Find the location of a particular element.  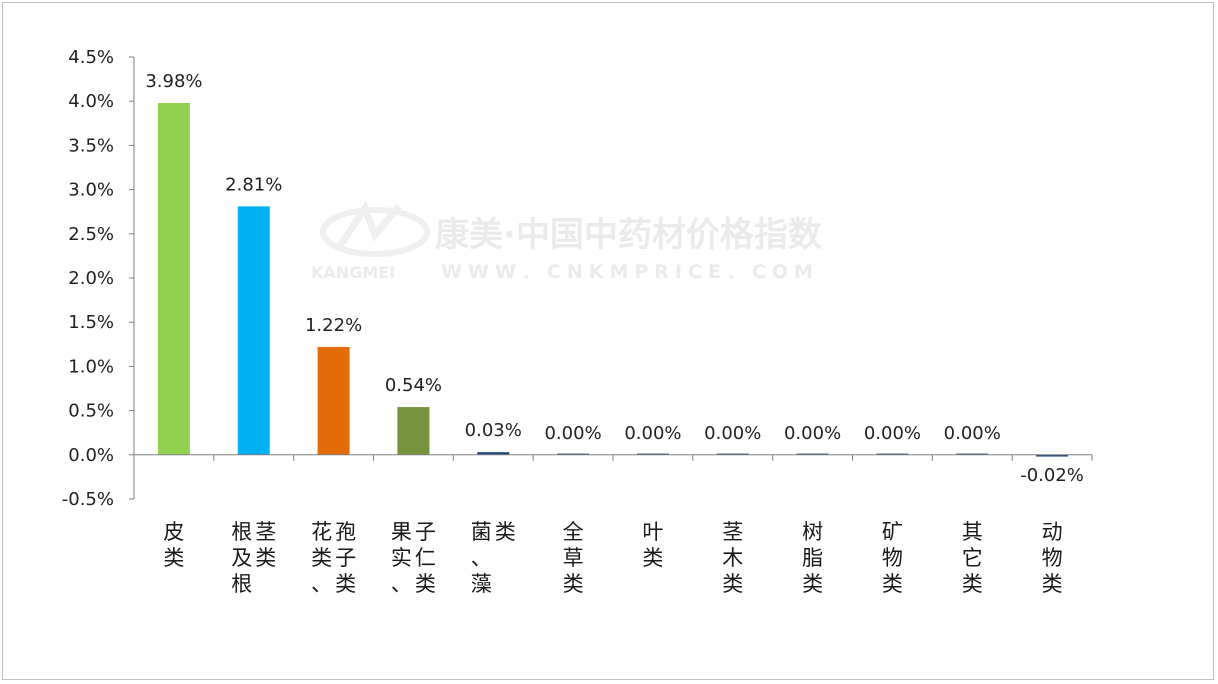

data-label: 0.03% is located at coordinates (493, 430).